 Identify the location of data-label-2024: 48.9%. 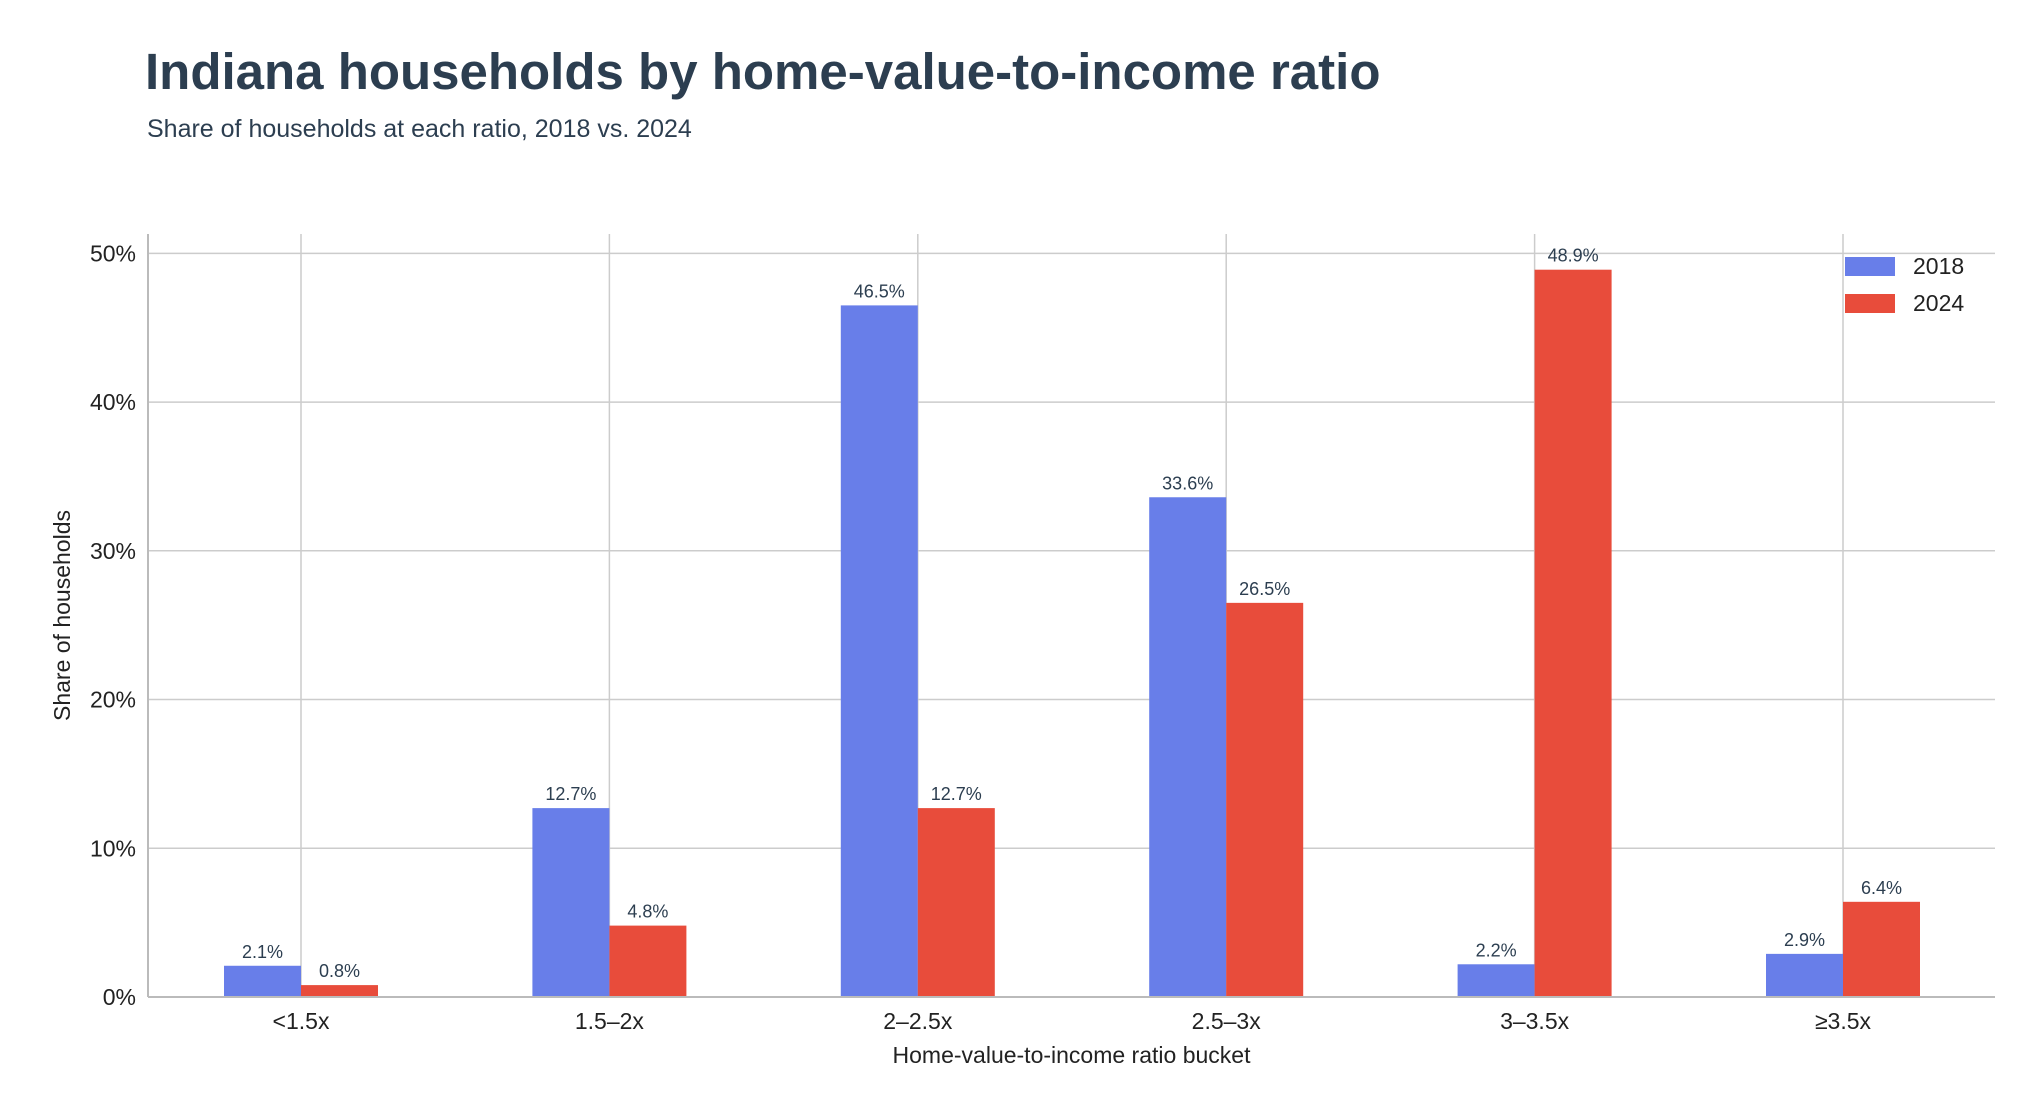
(1573, 256).